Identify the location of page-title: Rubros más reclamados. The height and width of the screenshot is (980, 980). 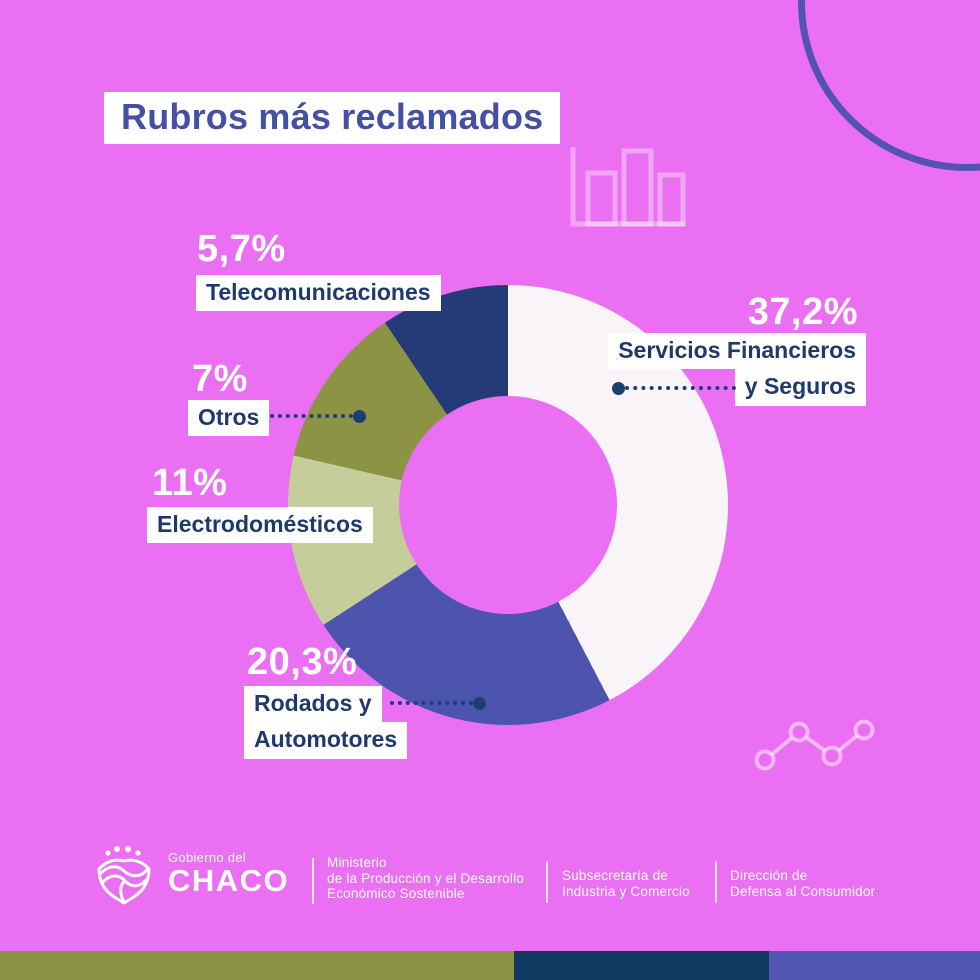
(332, 118).